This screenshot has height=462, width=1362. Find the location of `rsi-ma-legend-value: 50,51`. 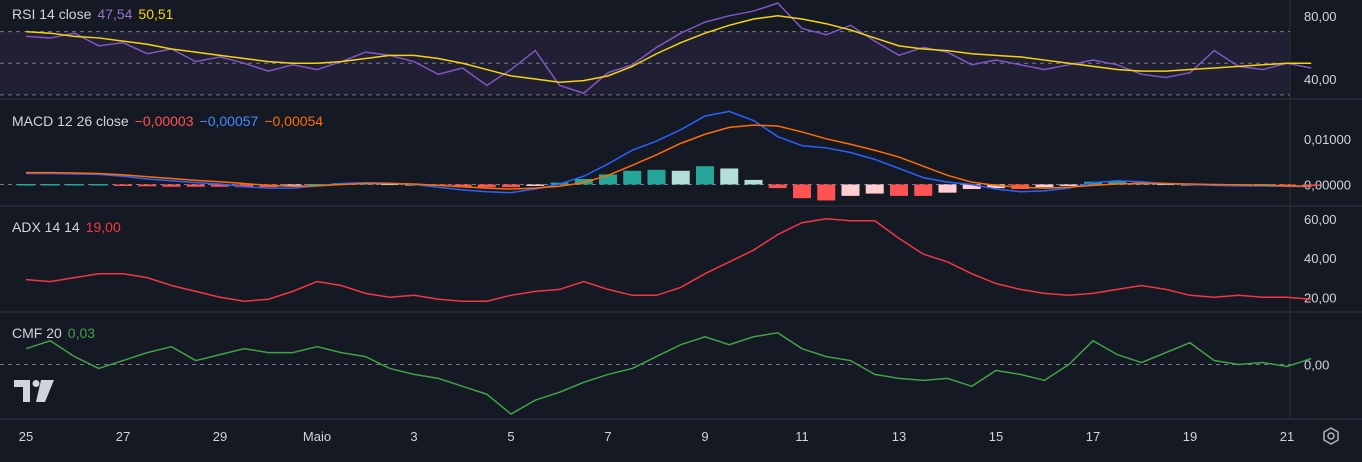

rsi-ma-legend-value: 50,51 is located at coordinates (156, 14).